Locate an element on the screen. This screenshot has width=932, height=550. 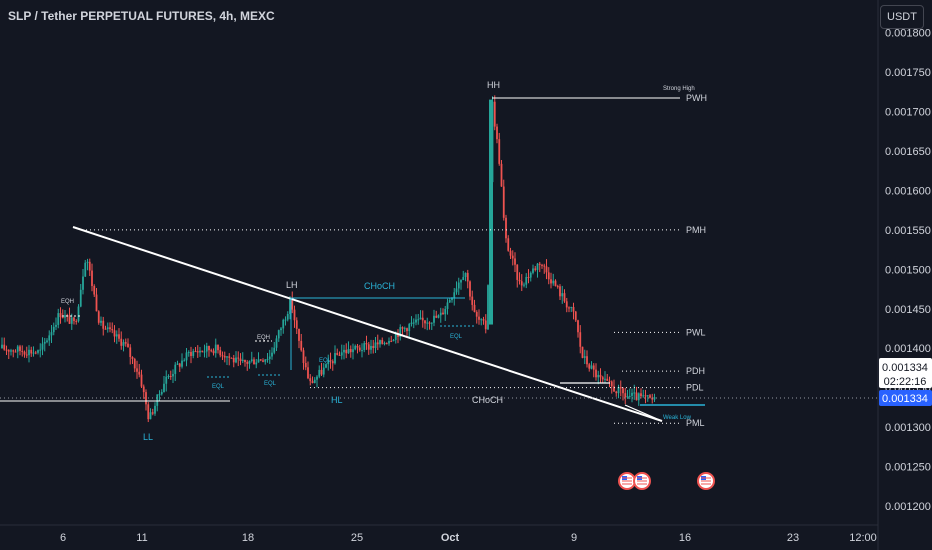
y-tick-label: 0.001650 is located at coordinates (908, 152).